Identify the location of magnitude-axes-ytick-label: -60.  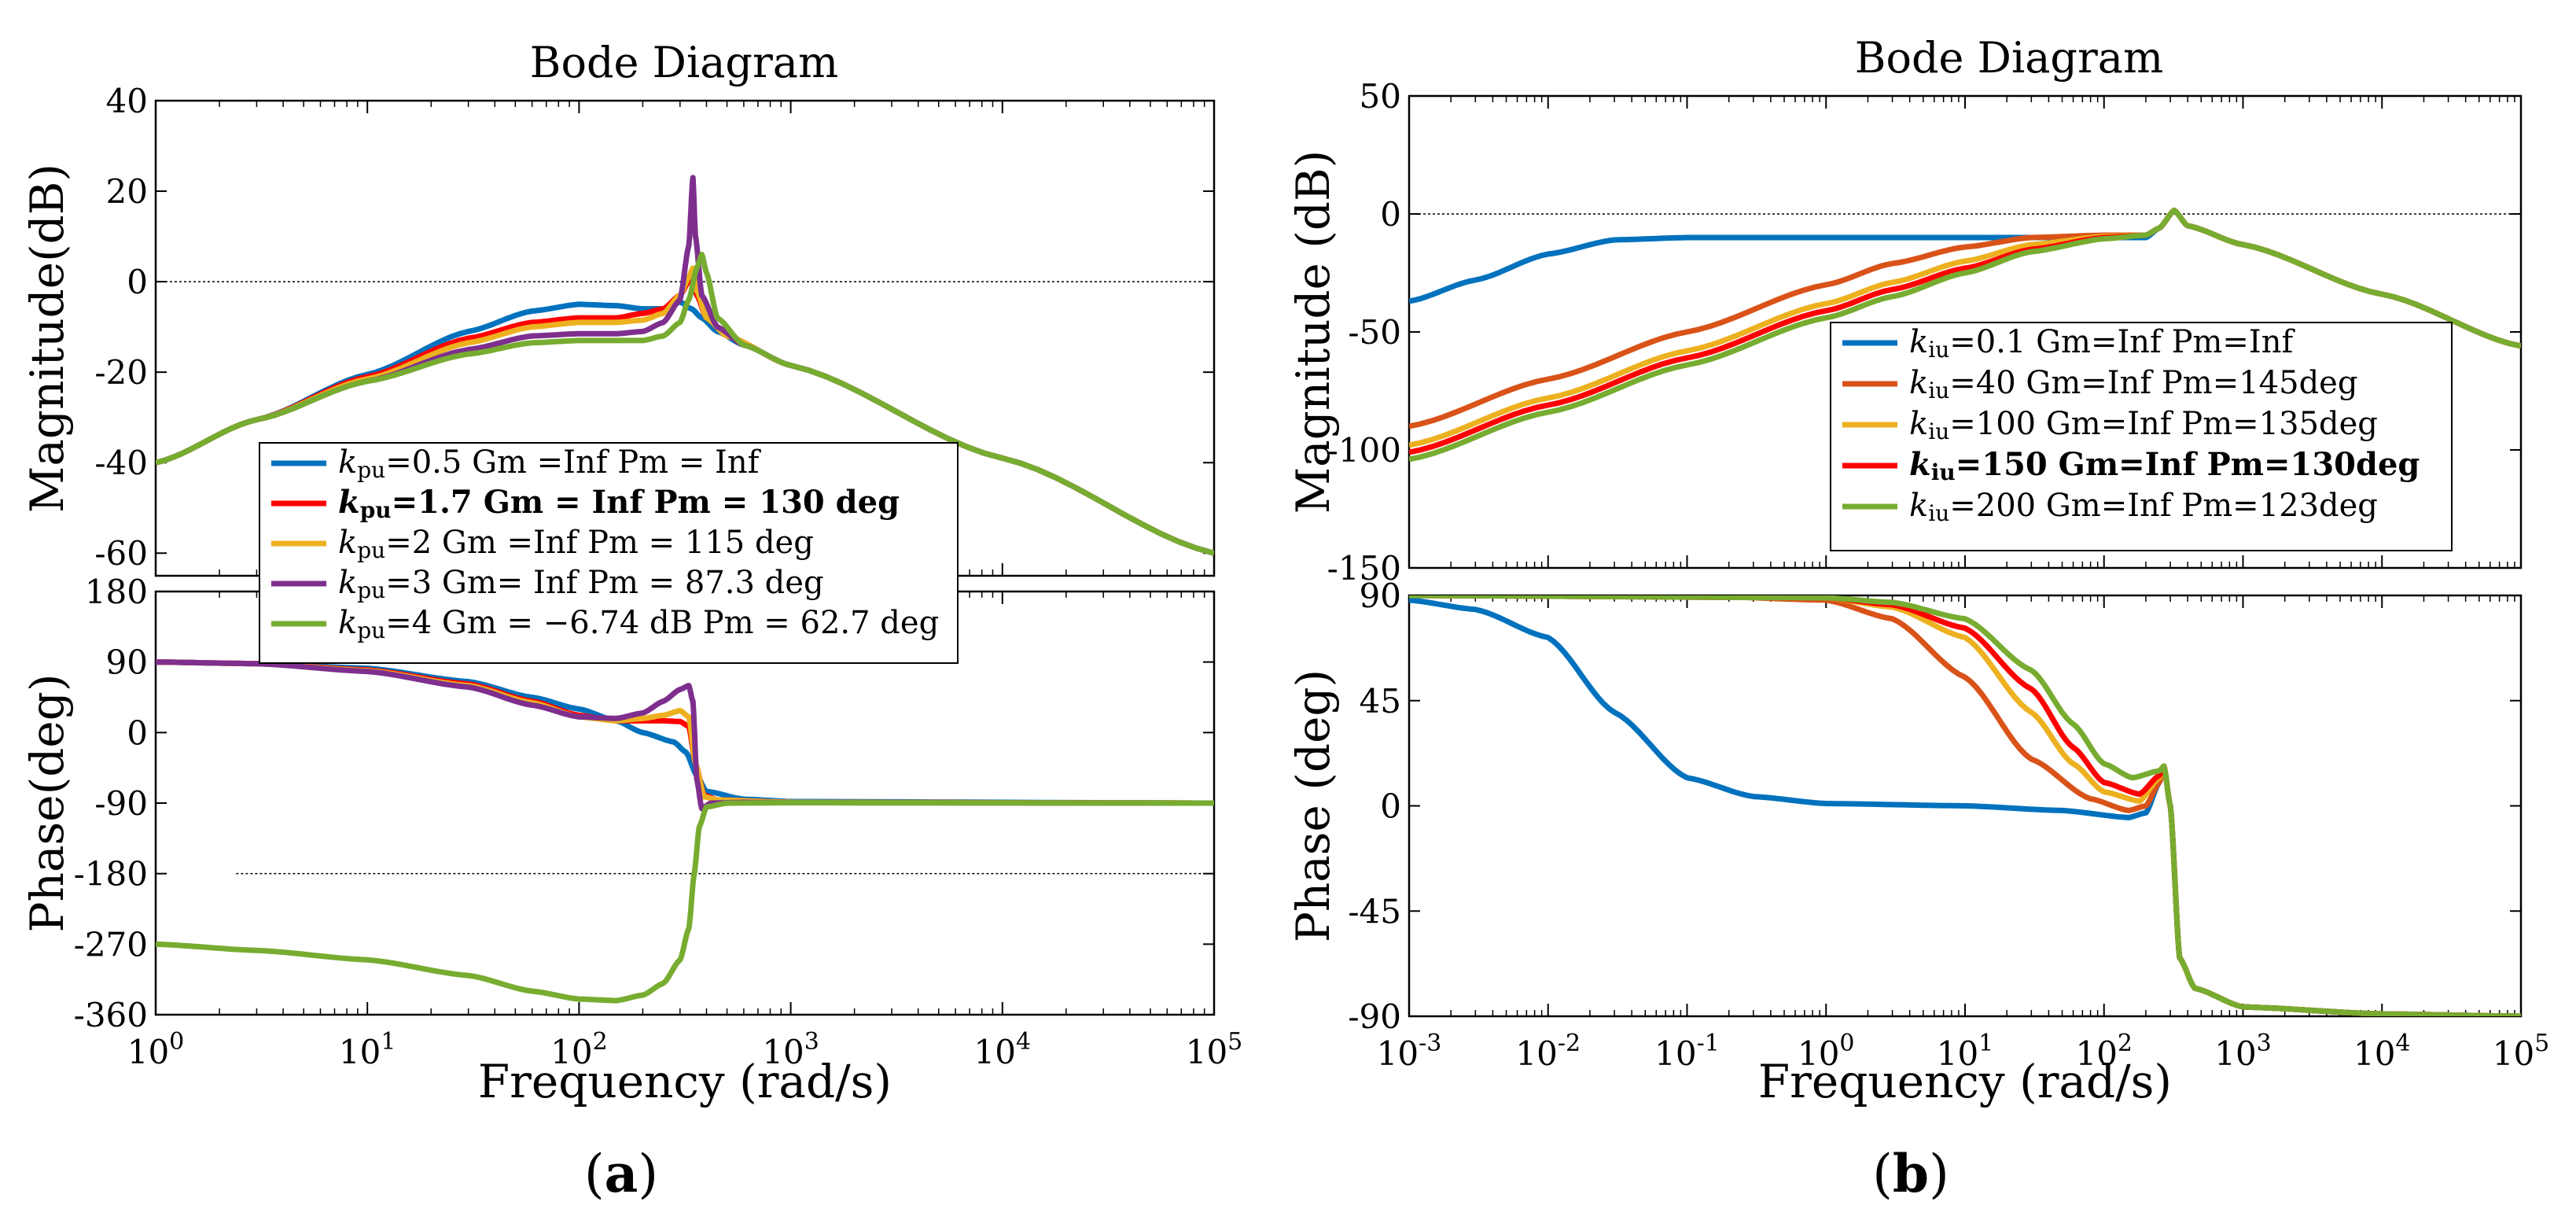
(121, 553).